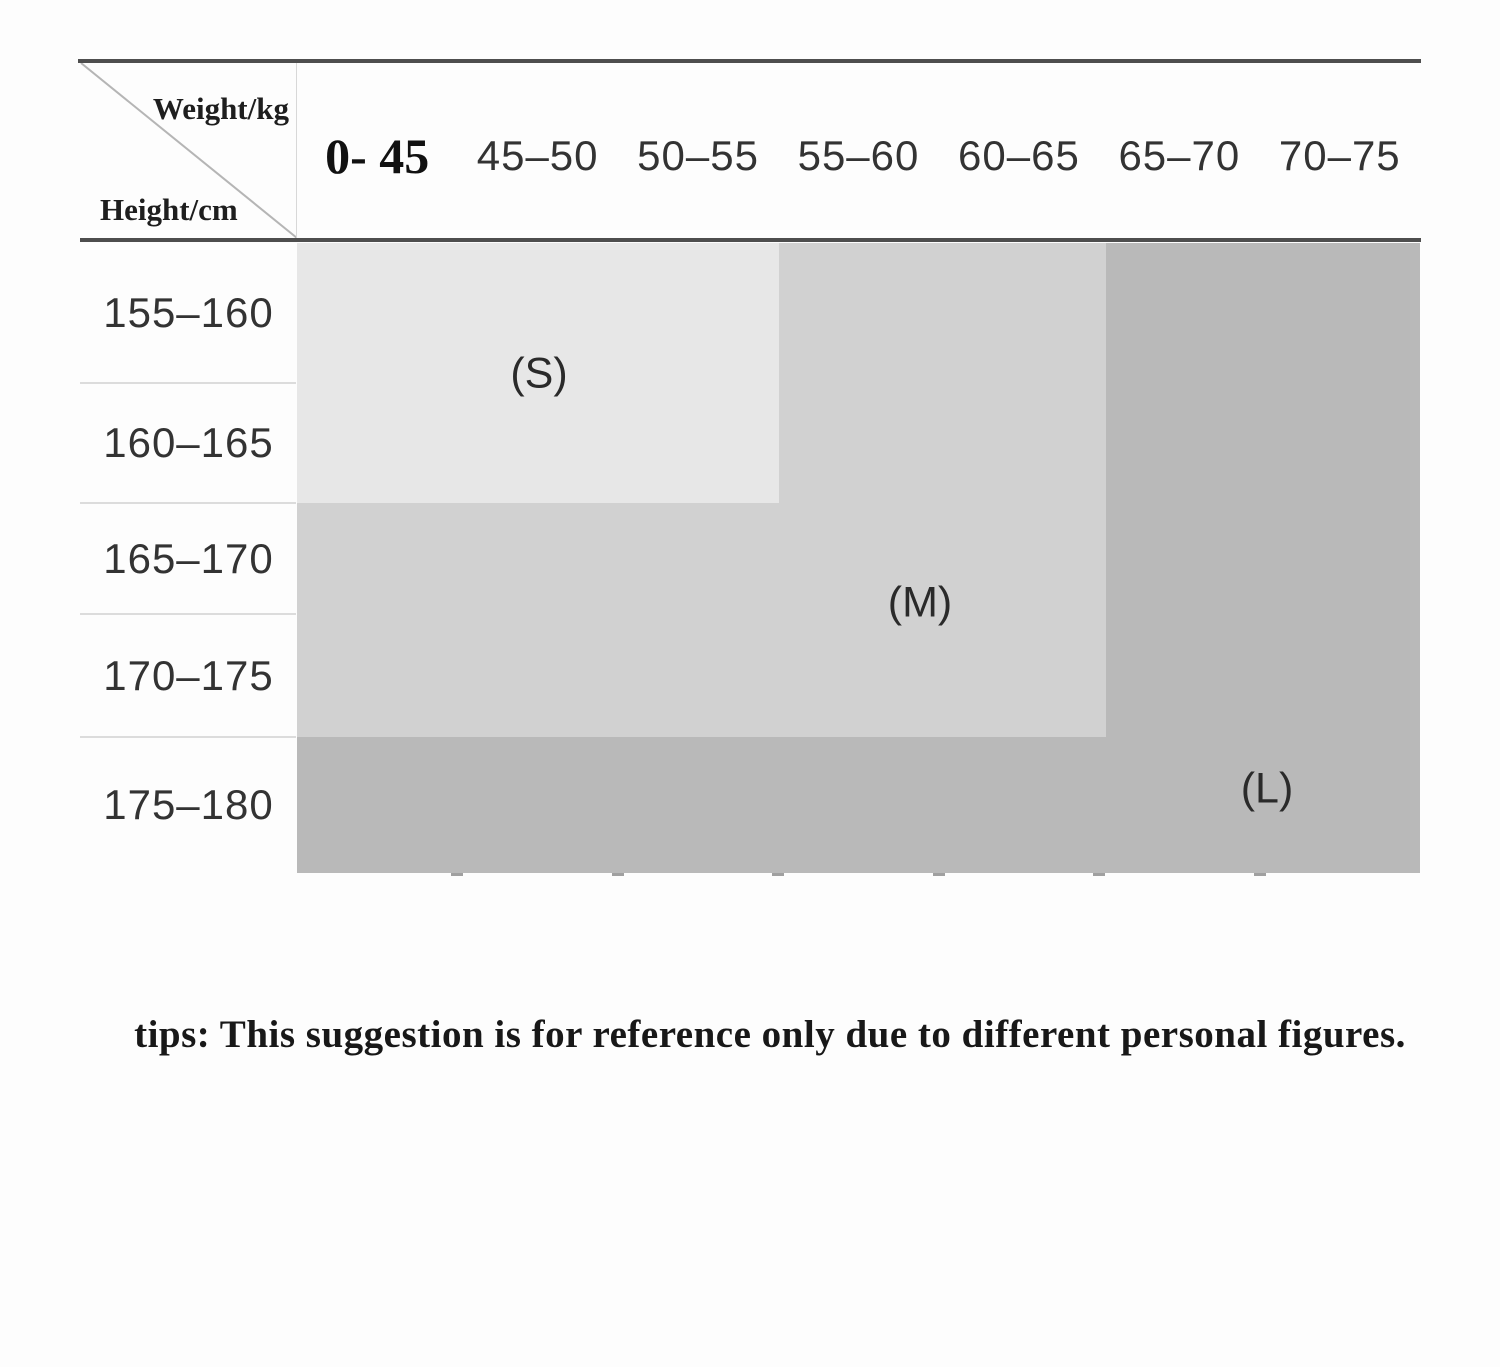 The height and width of the screenshot is (1367, 1500). I want to click on table-top-border, so click(749, 61).